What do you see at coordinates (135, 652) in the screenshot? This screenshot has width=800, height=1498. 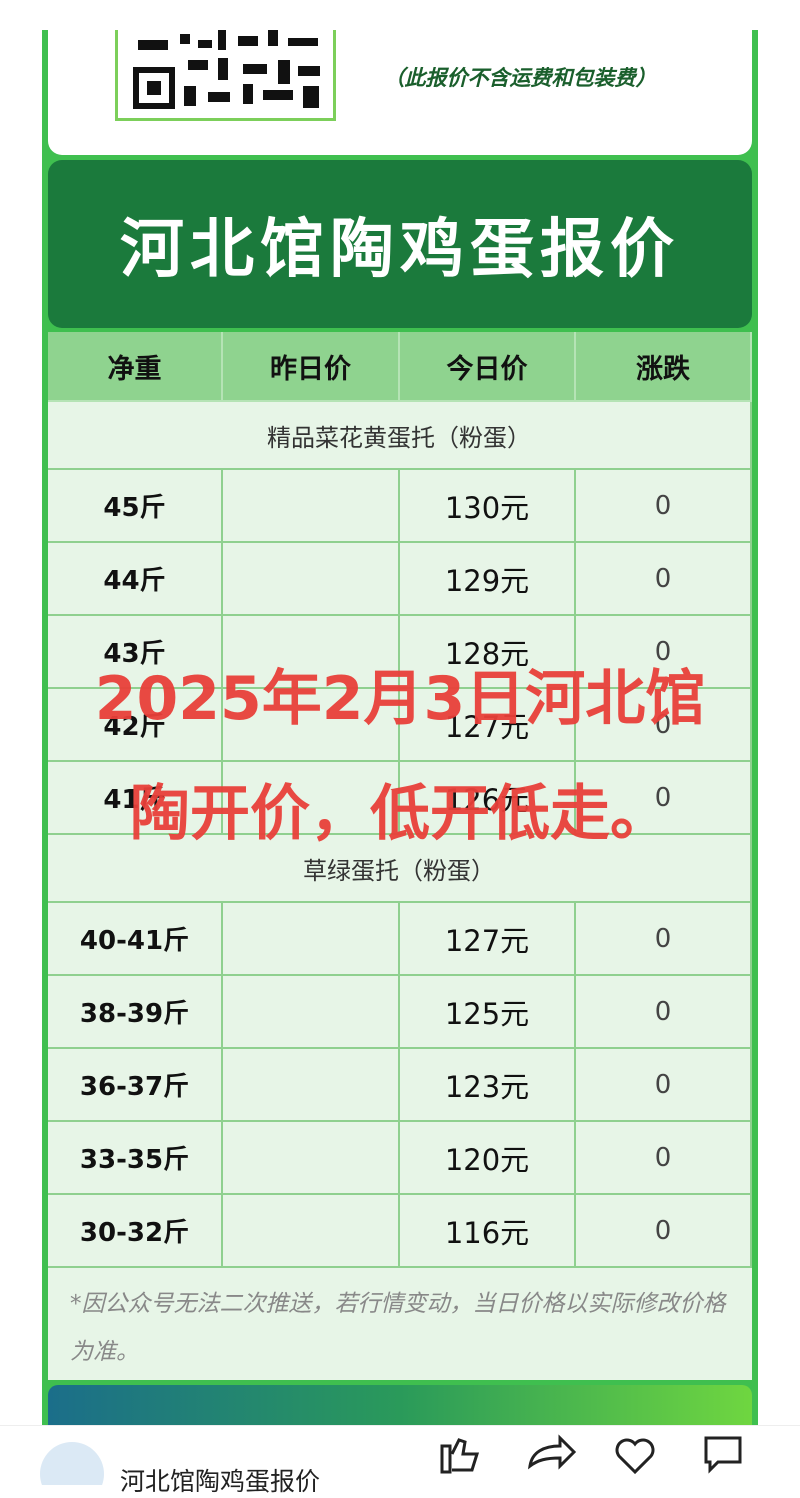 I see `weight-cell: 43斤` at bounding box center [135, 652].